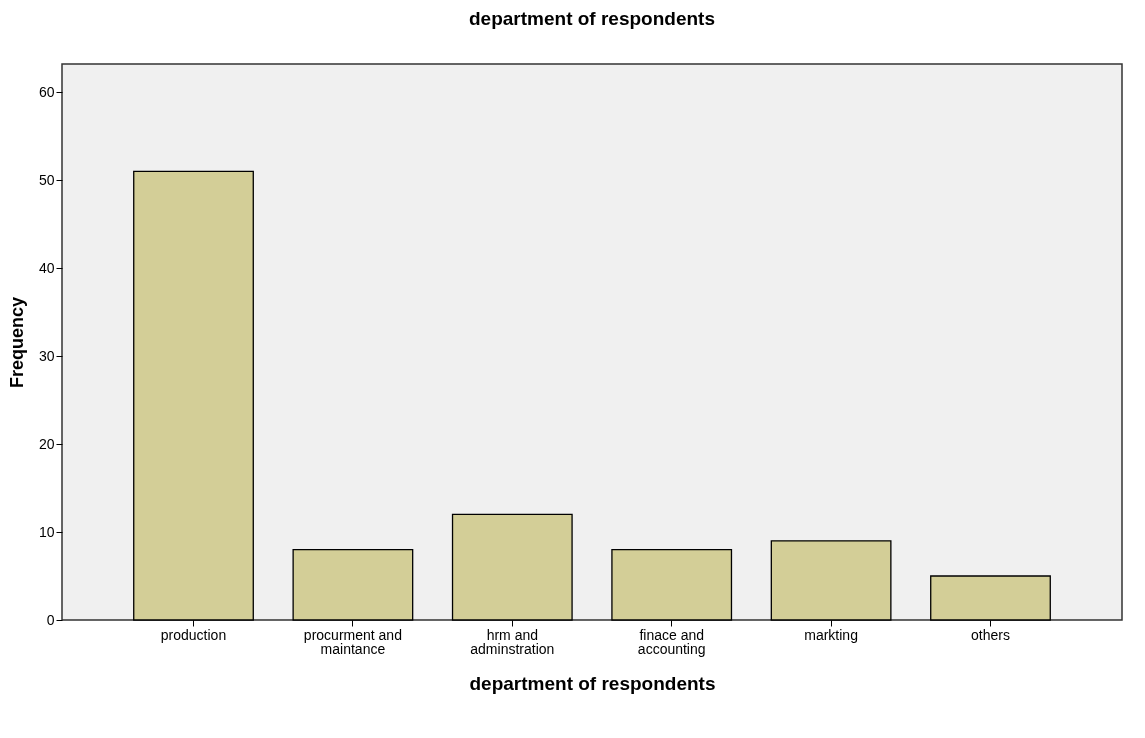  What do you see at coordinates (512, 641) in the screenshot?
I see `x-tick-label: hrm and adminstration` at bounding box center [512, 641].